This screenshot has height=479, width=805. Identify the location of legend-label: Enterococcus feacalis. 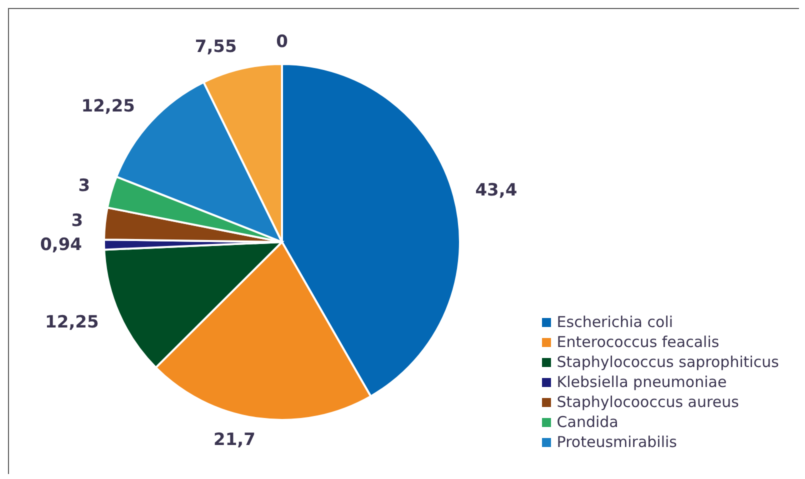
(638, 342).